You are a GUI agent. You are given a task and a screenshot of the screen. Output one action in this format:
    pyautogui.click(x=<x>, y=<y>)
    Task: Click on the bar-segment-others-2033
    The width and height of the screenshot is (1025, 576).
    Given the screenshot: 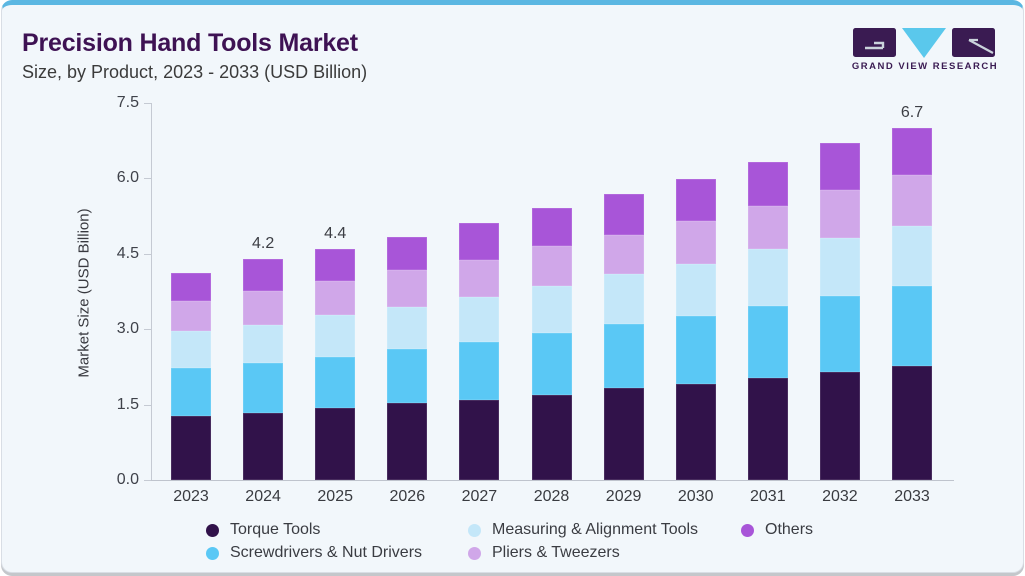 What is the action you would take?
    pyautogui.click(x=912, y=151)
    